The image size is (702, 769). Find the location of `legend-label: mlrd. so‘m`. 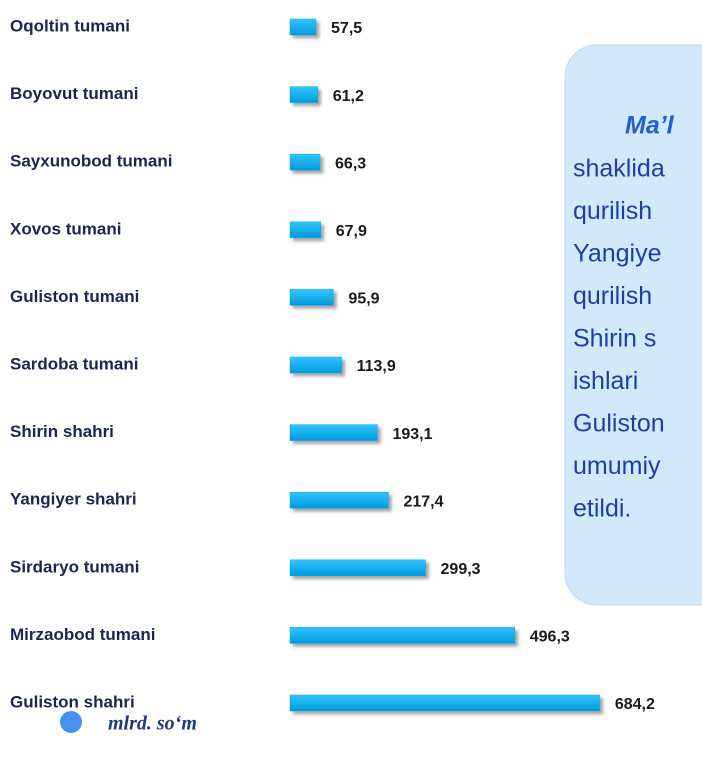

legend-label: mlrd. so‘m is located at coordinates (152, 724).